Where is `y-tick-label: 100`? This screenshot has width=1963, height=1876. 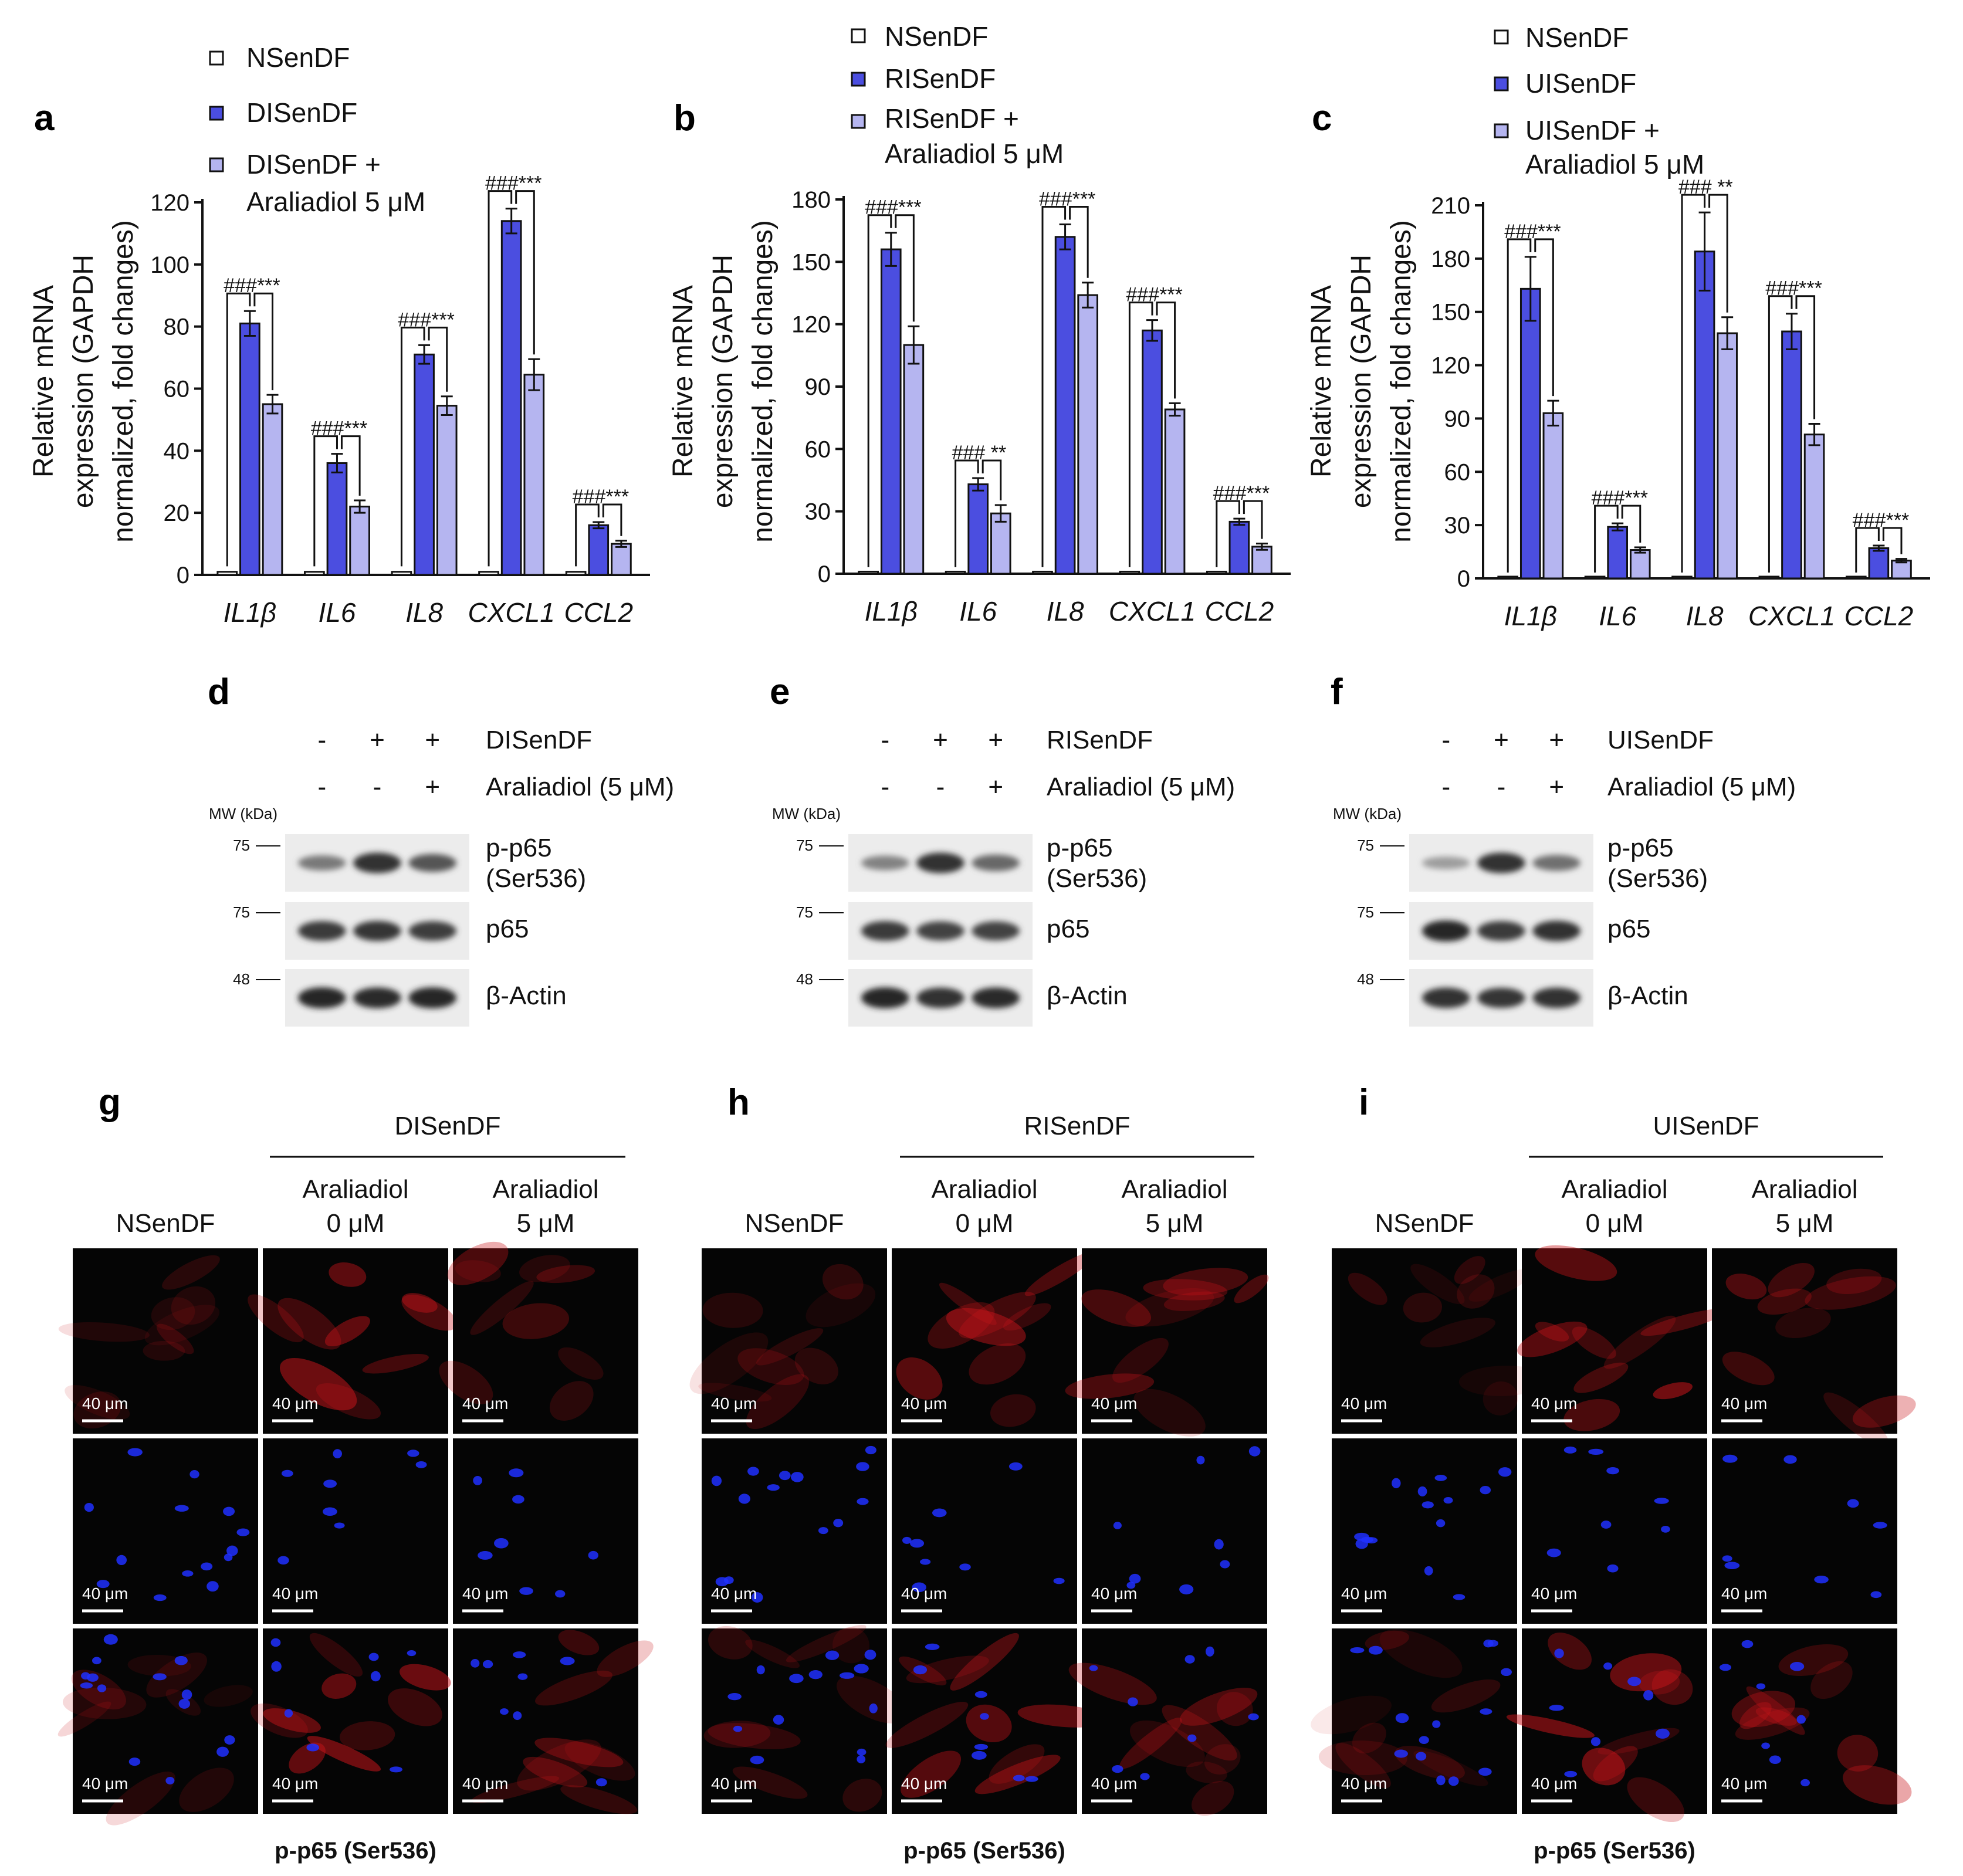
y-tick-label: 100 is located at coordinates (170, 265).